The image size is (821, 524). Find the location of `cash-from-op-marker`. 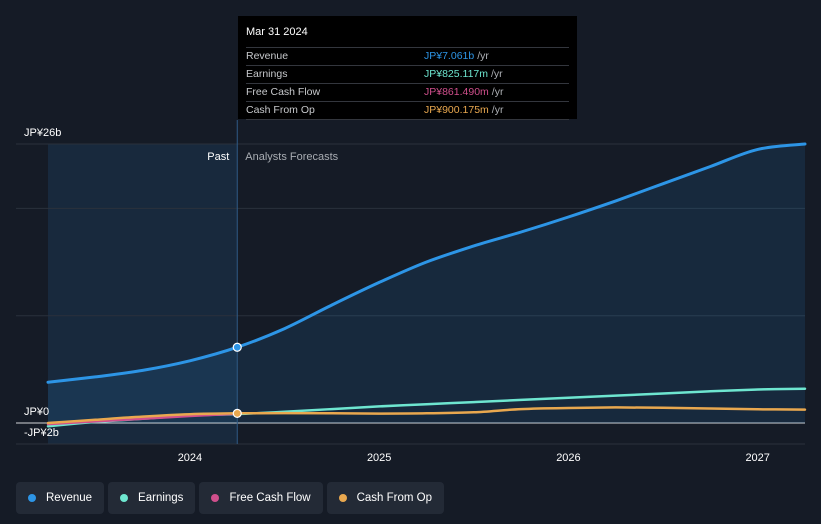

cash-from-op-marker is located at coordinates (237, 413).